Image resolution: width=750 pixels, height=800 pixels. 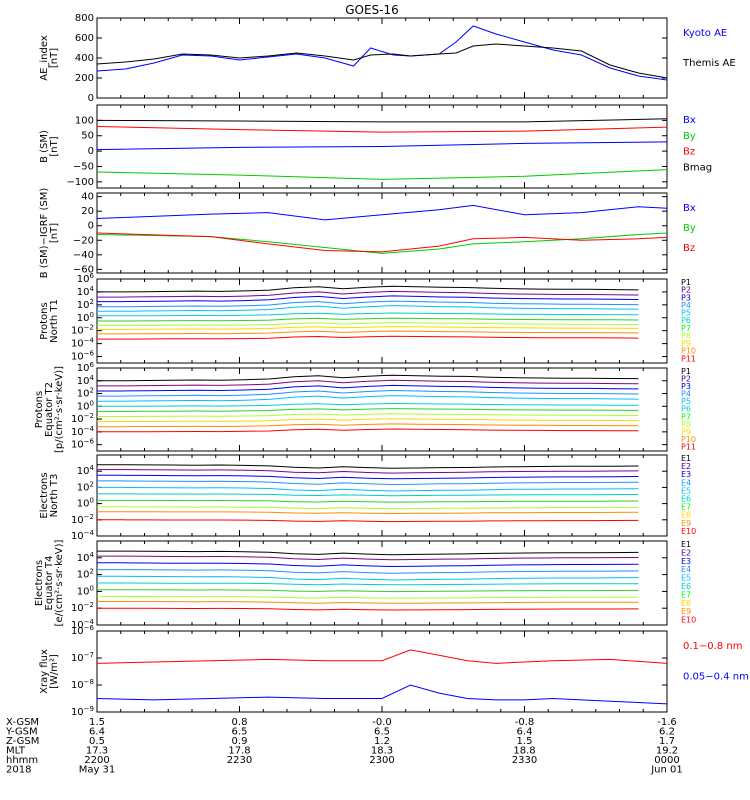 I want to click on y-tick-exponent: 6, so click(x=92, y=365).